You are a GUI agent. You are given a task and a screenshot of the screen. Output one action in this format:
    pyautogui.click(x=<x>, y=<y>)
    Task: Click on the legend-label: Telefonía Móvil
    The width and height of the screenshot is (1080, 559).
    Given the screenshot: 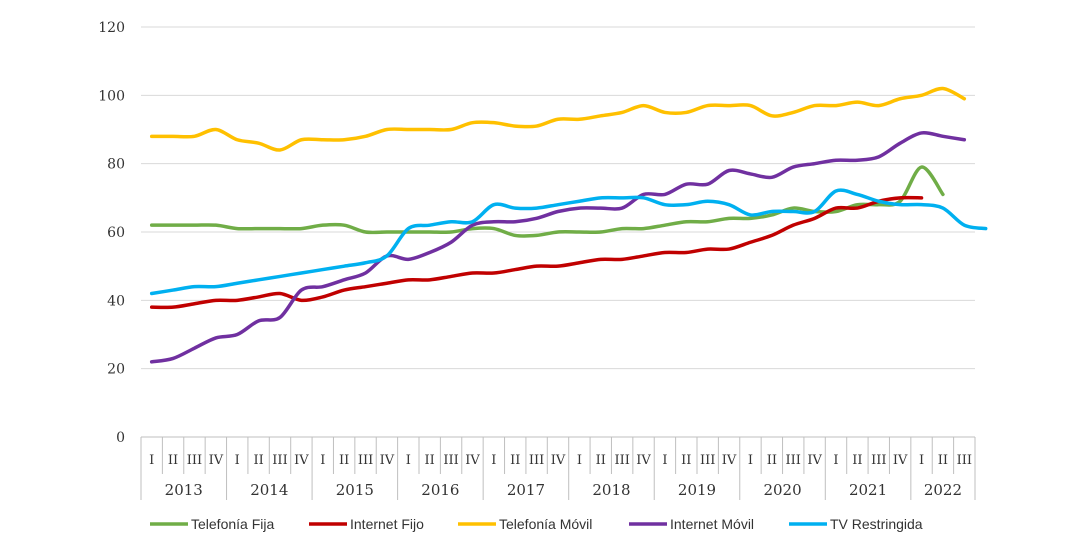 What is the action you would take?
    pyautogui.click(x=545, y=524)
    